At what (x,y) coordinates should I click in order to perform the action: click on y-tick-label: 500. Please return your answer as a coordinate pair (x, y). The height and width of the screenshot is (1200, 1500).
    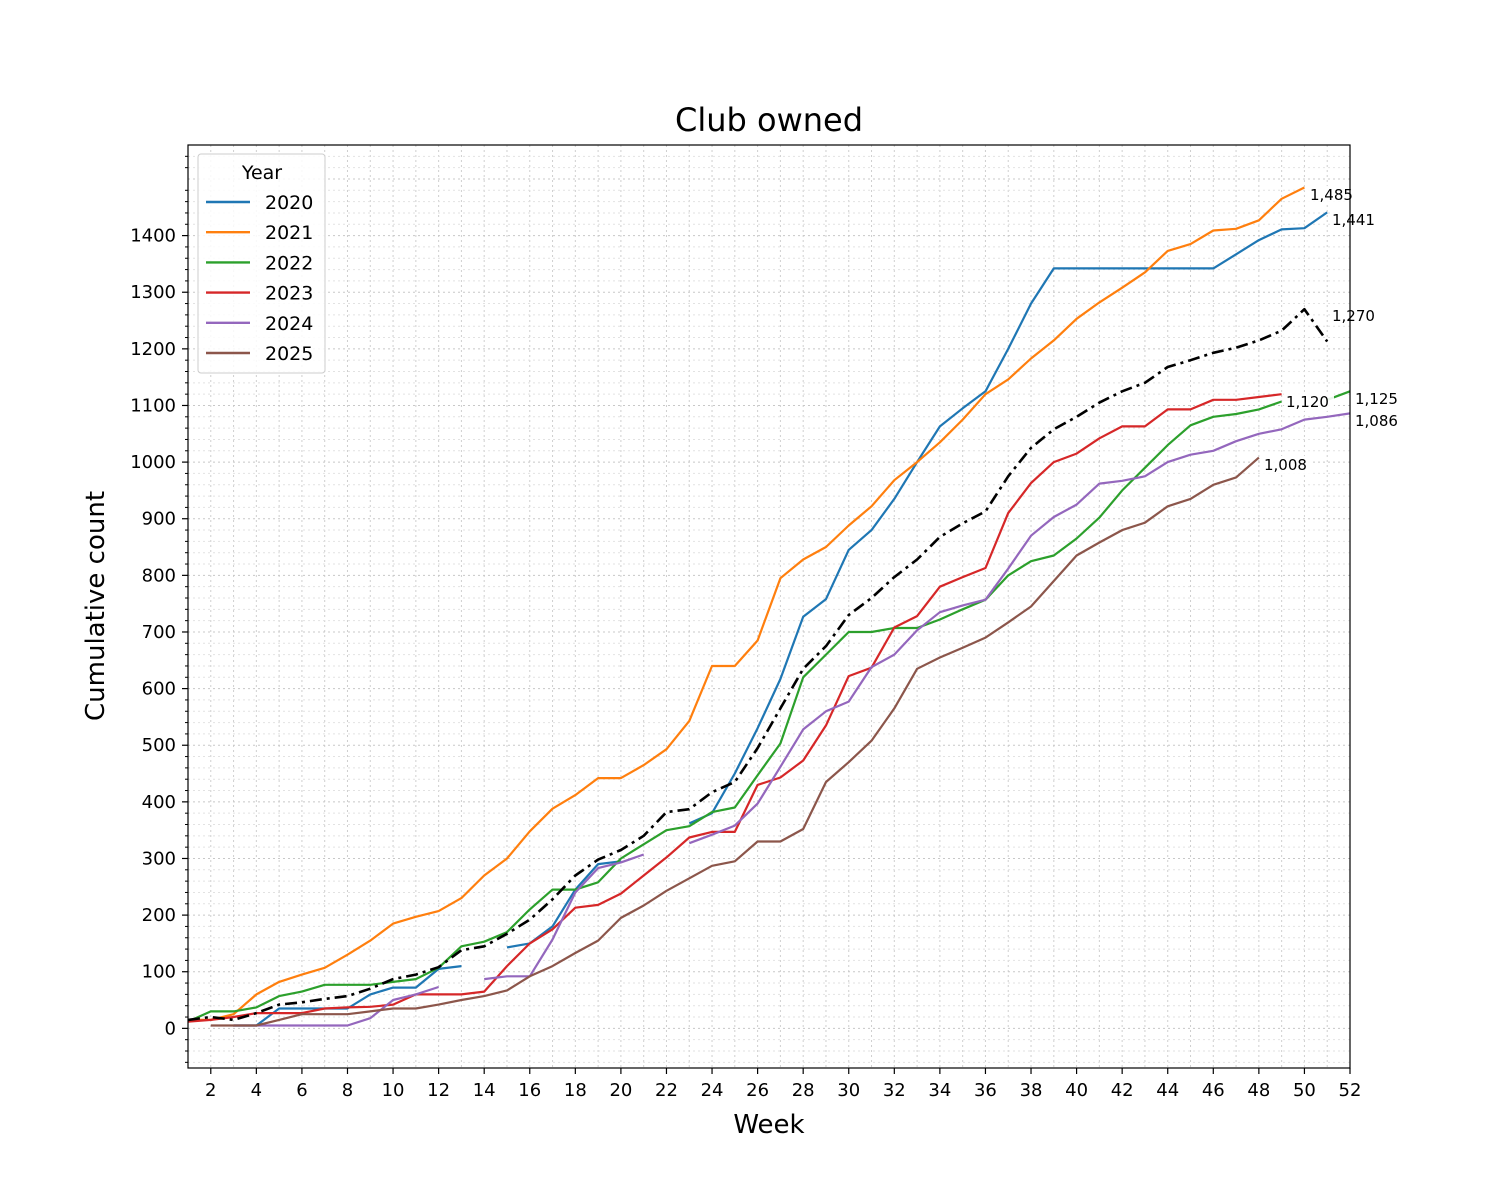
    Looking at the image, I should click on (159, 745).